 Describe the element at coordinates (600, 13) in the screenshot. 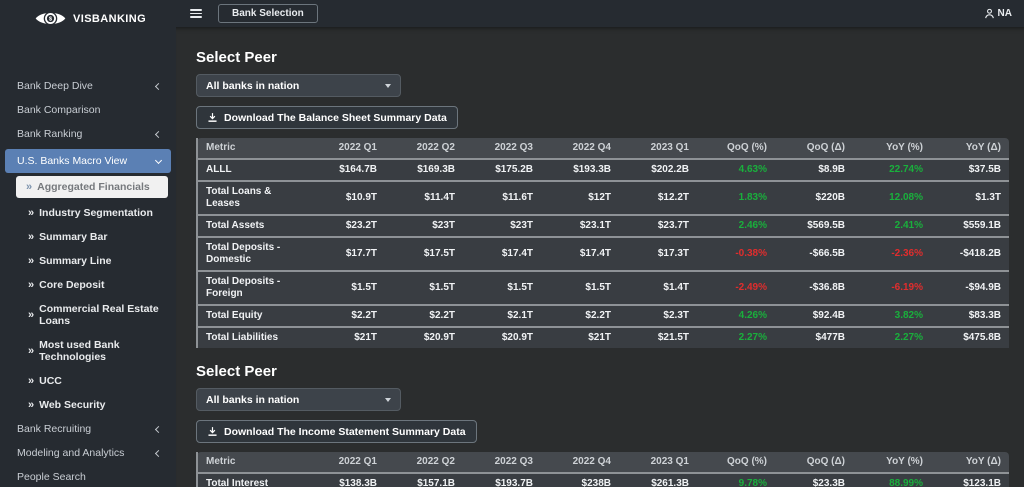

I see `topbar: Bank Selection NA` at that location.